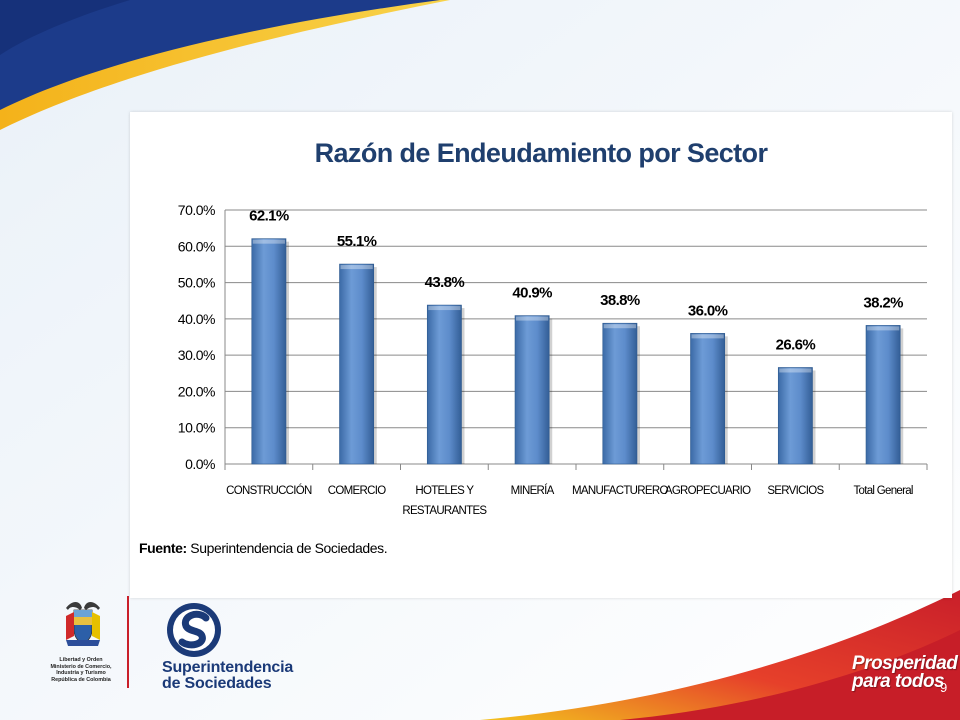  Describe the element at coordinates (269, 216) in the screenshot. I see `data-label: 62.1%` at that location.